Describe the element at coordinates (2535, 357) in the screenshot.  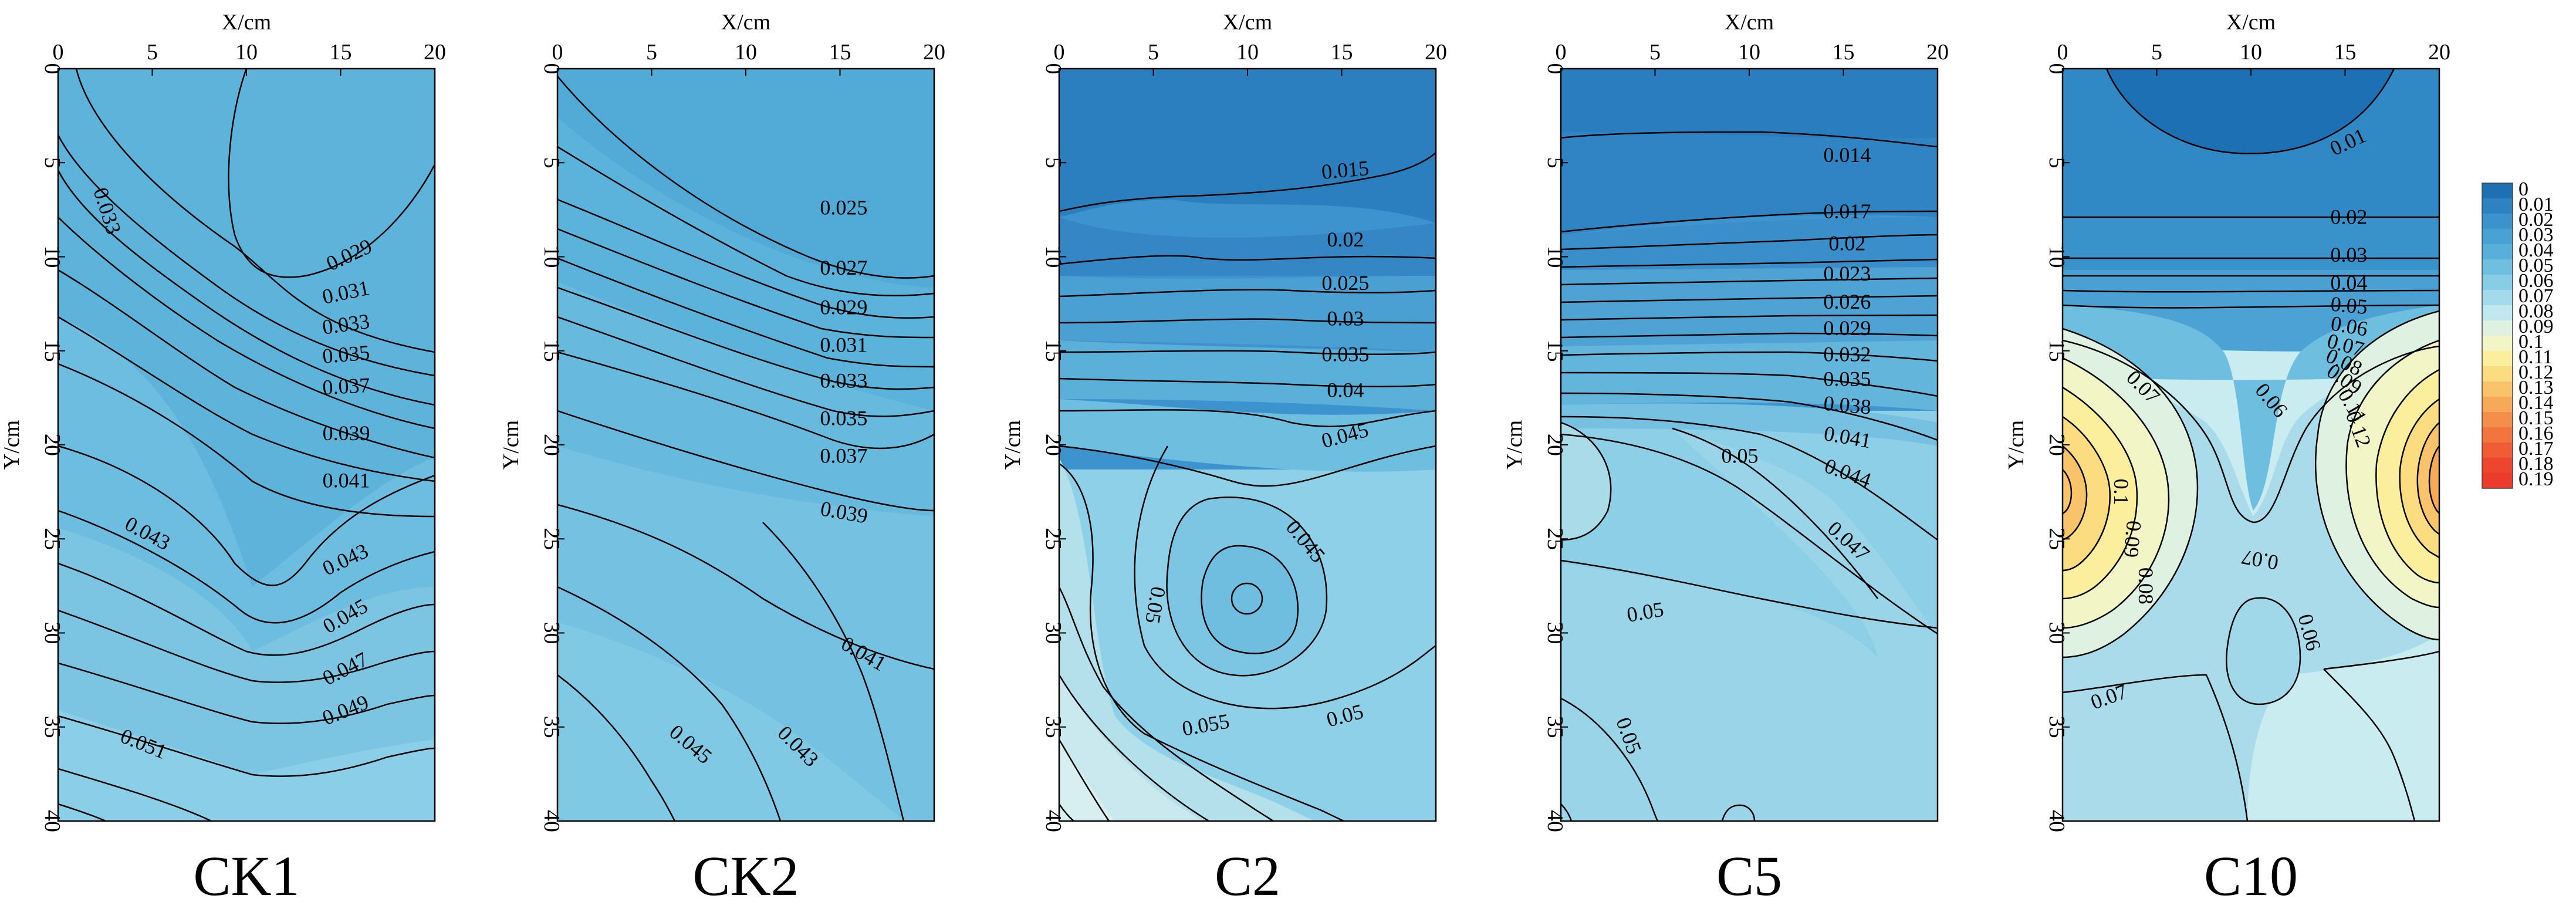
I see `colorbar-label: 0.11` at that location.